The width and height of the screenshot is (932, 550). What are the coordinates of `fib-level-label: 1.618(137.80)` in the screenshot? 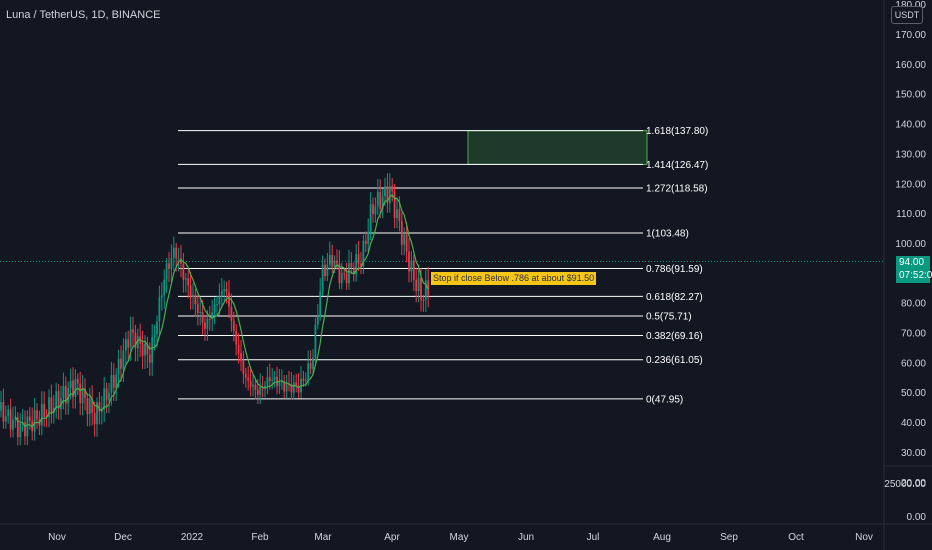 It's located at (677, 131).